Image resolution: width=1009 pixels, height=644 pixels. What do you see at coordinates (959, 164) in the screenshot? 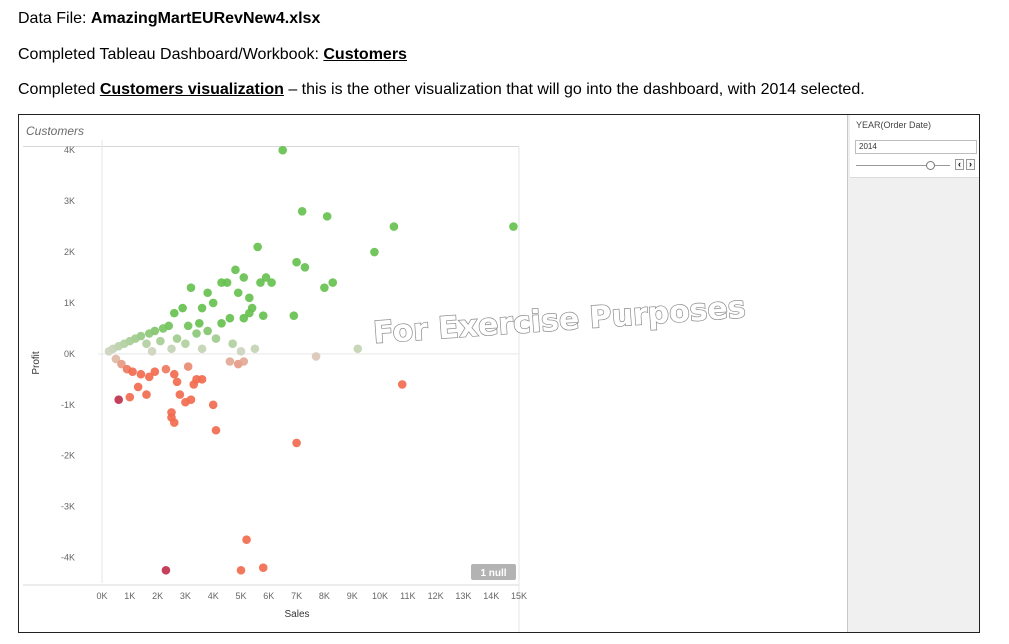
I see `previous-year-button: ‹` at bounding box center [959, 164].